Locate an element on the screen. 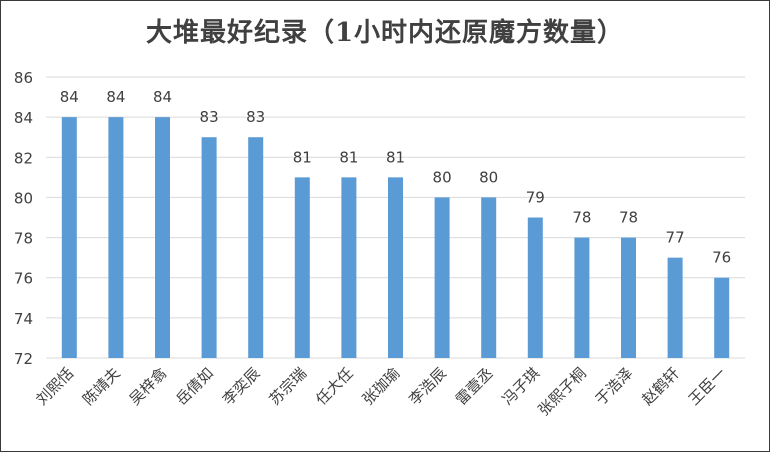  x-tick-label: 冯子琪 is located at coordinates (521, 386).